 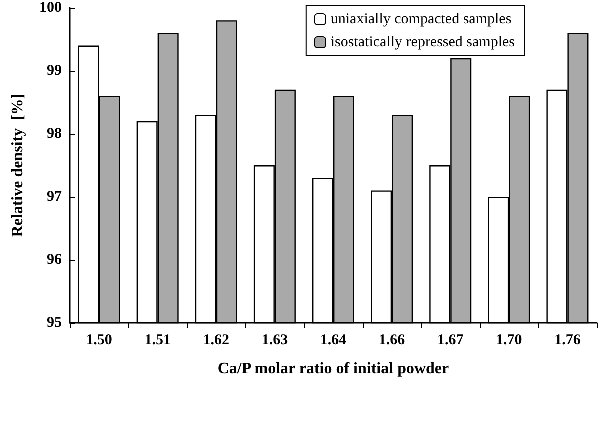 I want to click on legend-label: isostatically repressed samples, so click(x=423, y=42).